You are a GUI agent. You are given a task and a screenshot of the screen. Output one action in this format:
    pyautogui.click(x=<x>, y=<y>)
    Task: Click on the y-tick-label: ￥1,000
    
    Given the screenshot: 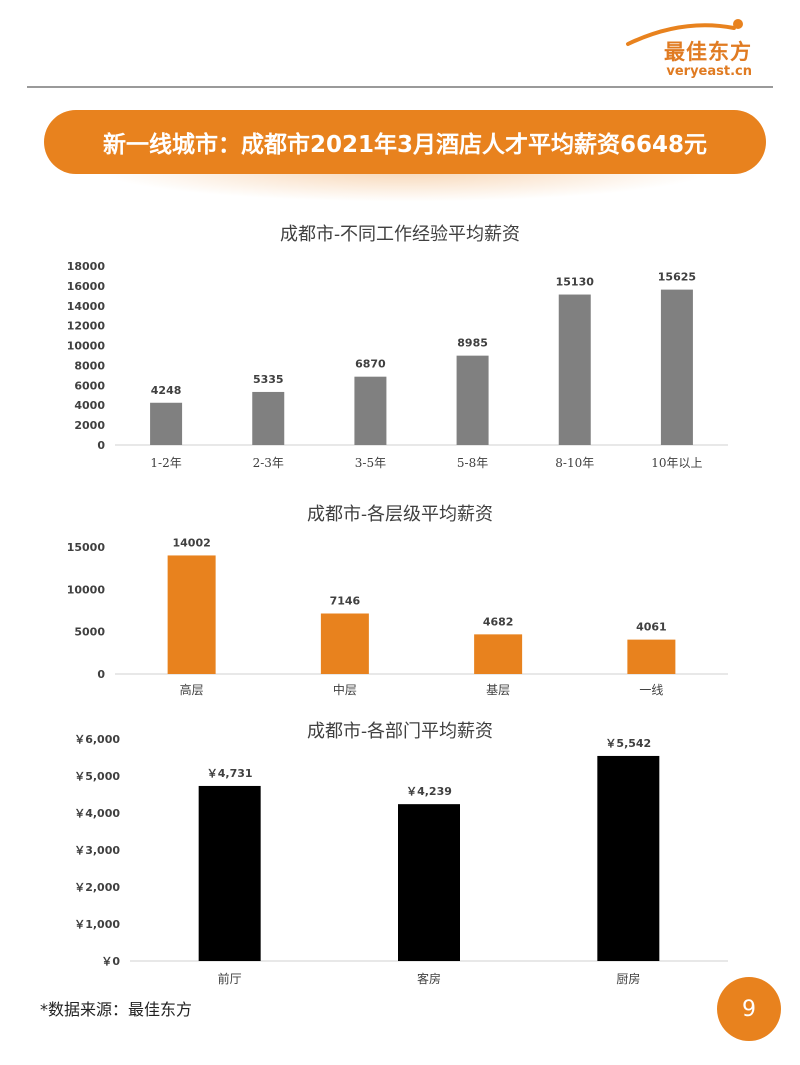 What is the action you would take?
    pyautogui.click(x=97, y=924)
    